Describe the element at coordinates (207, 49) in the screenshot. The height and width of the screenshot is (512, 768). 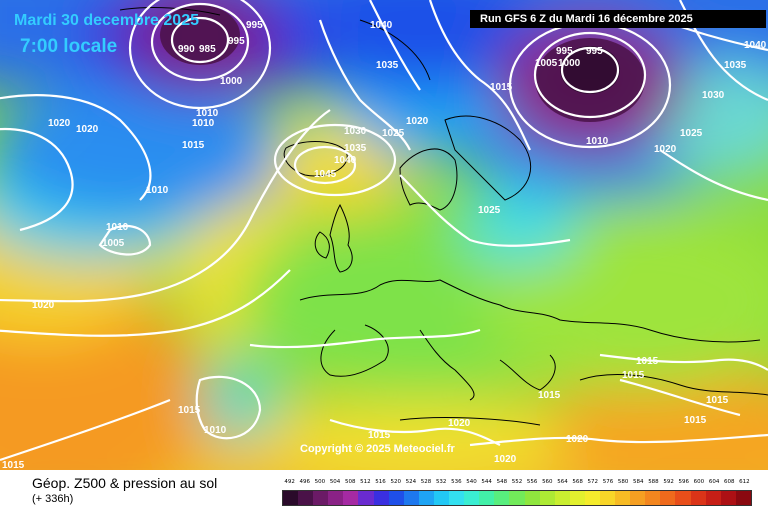
I see `isobar-label: 985` at that location.